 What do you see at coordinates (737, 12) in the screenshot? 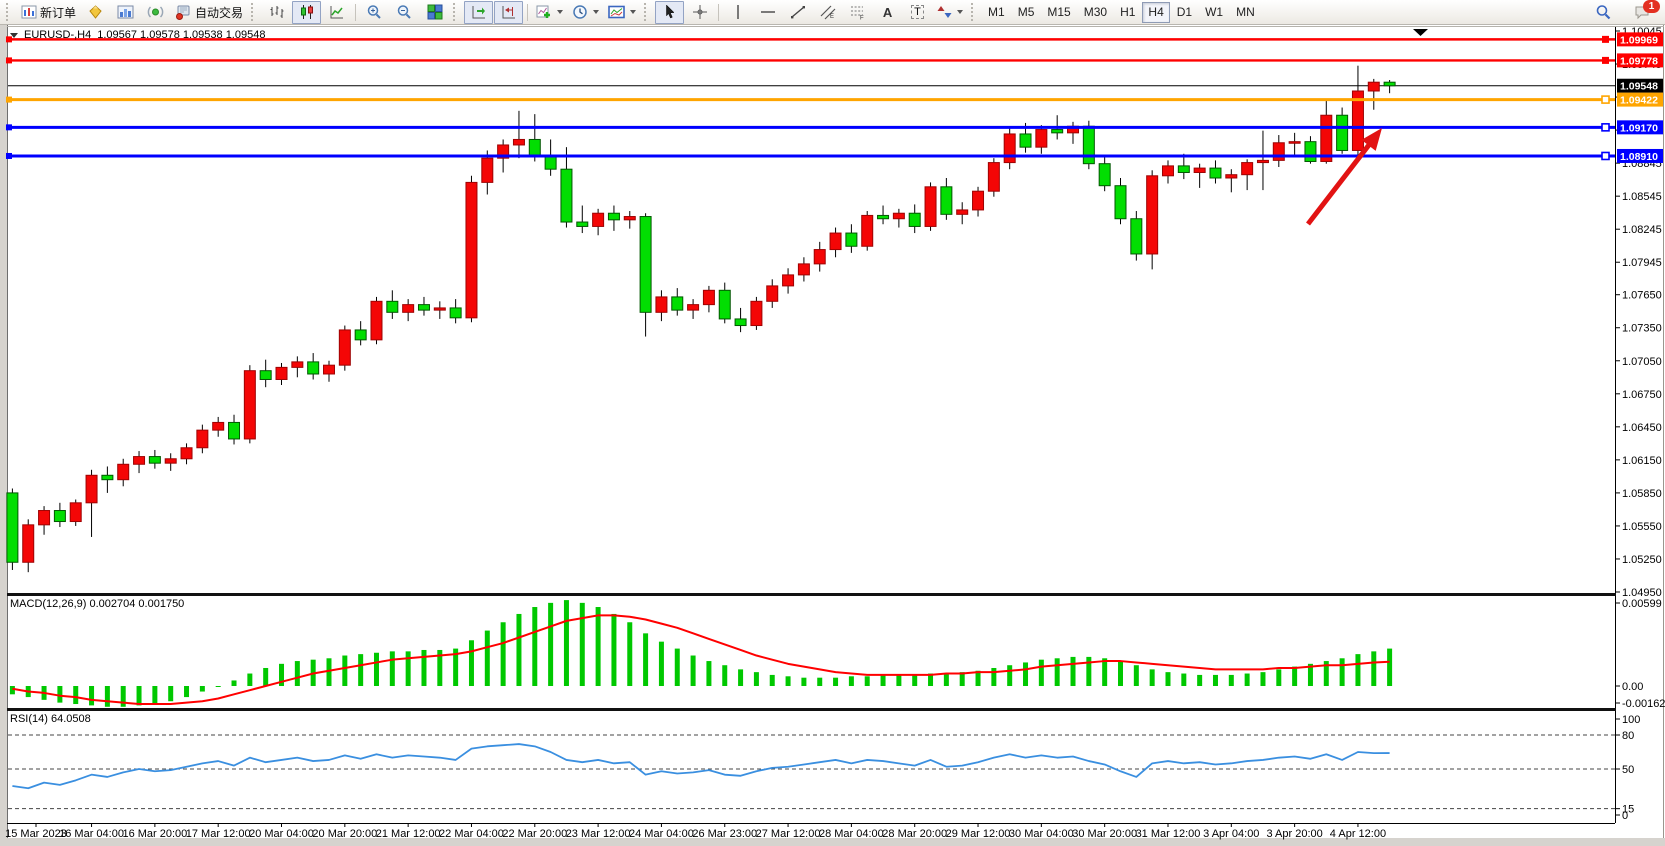
I see `vertical-line-tool-button` at bounding box center [737, 12].